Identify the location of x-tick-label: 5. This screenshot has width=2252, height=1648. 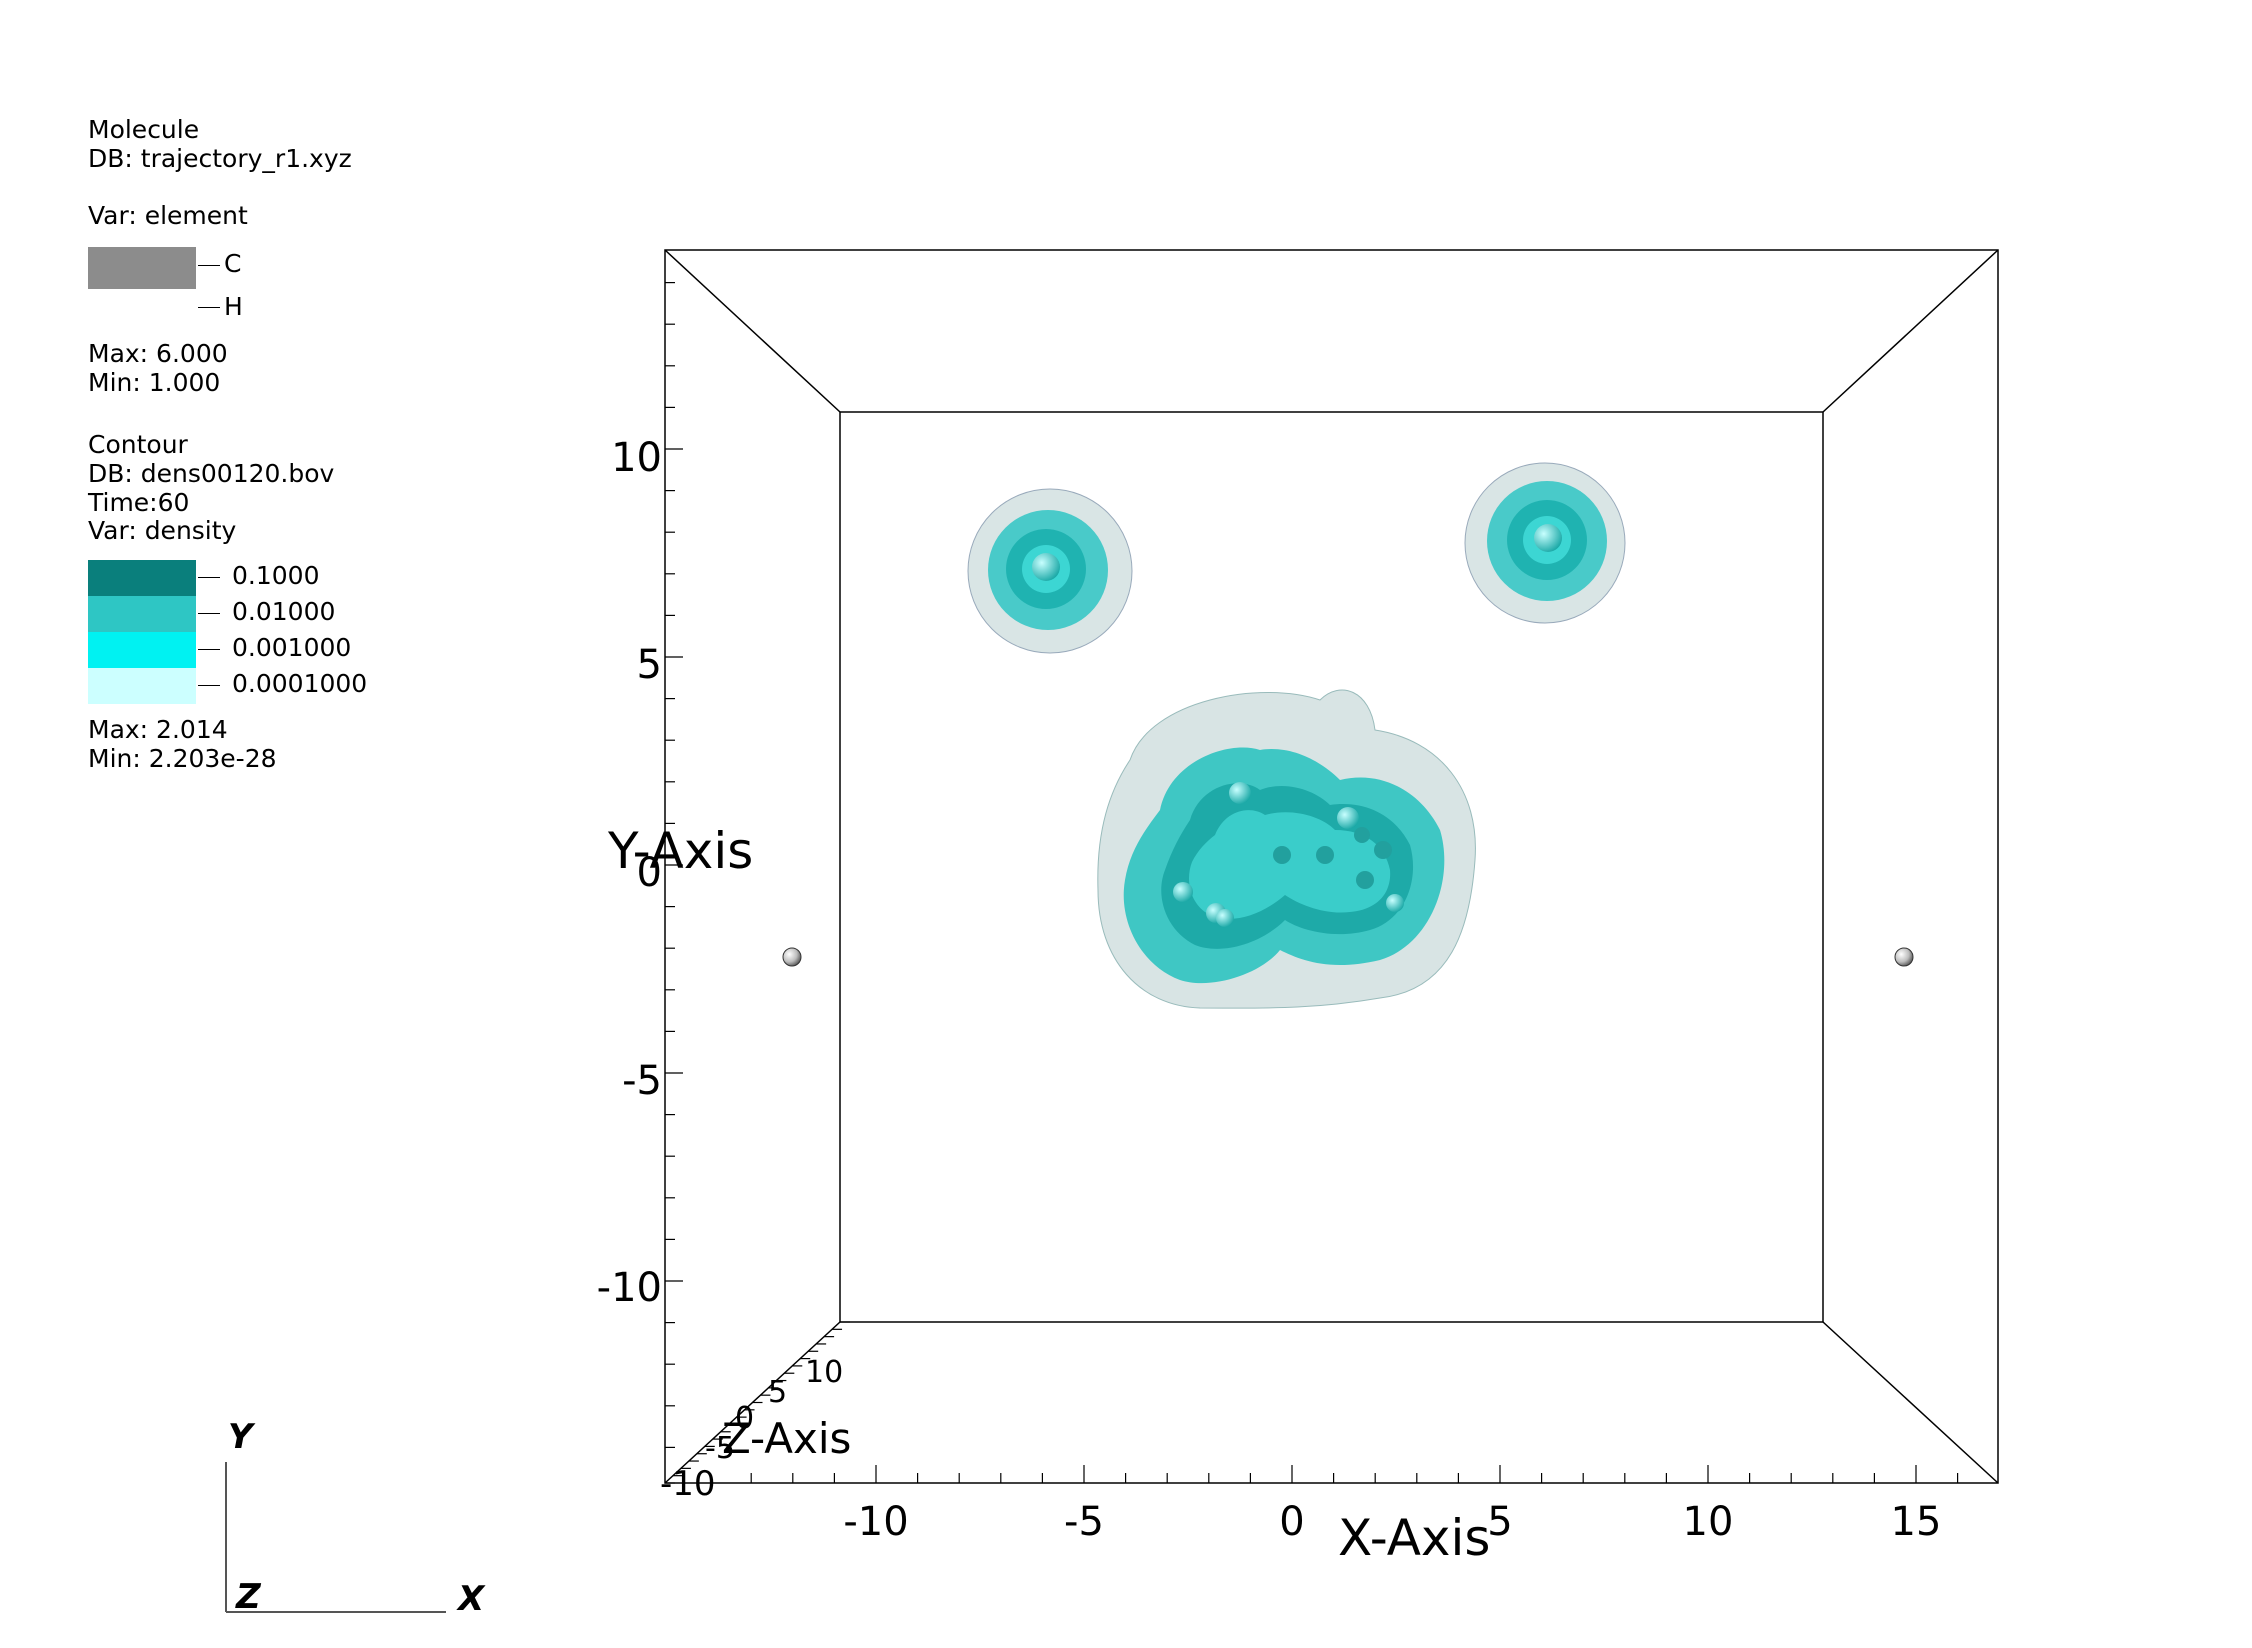
(1499, 1522).